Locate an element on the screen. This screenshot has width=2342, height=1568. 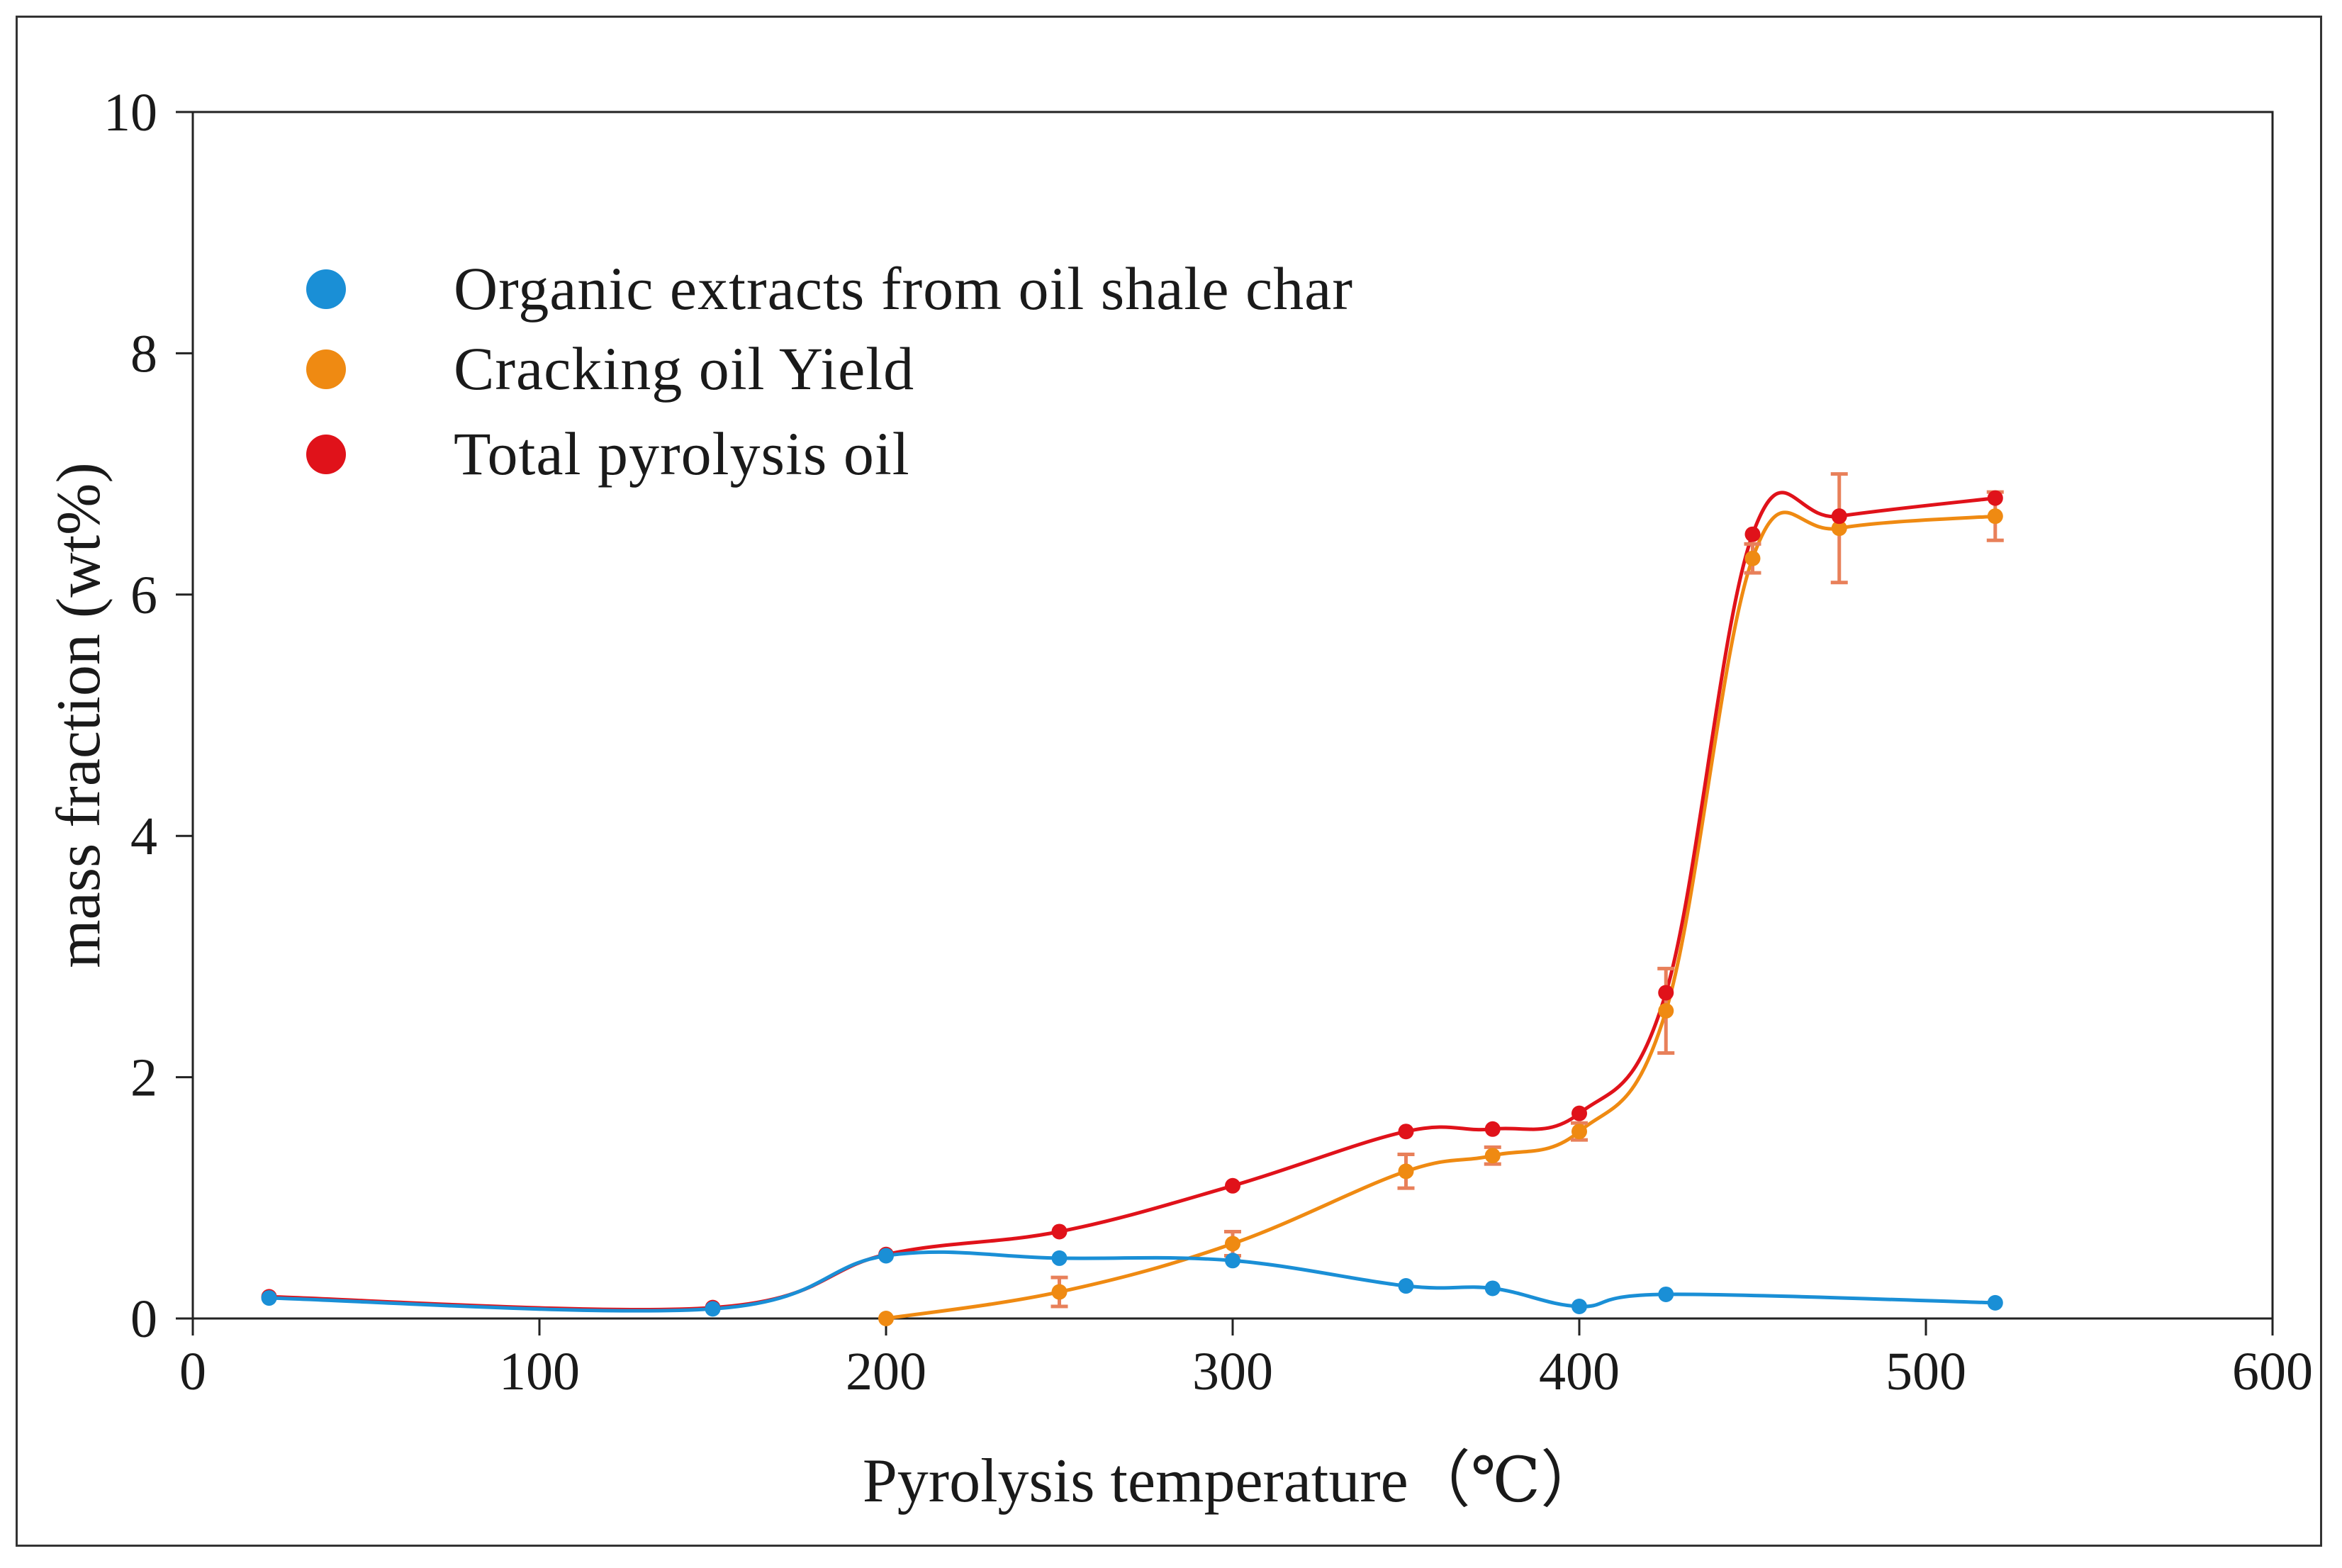
x-tick-label-600: 600 is located at coordinates (2272, 1371).